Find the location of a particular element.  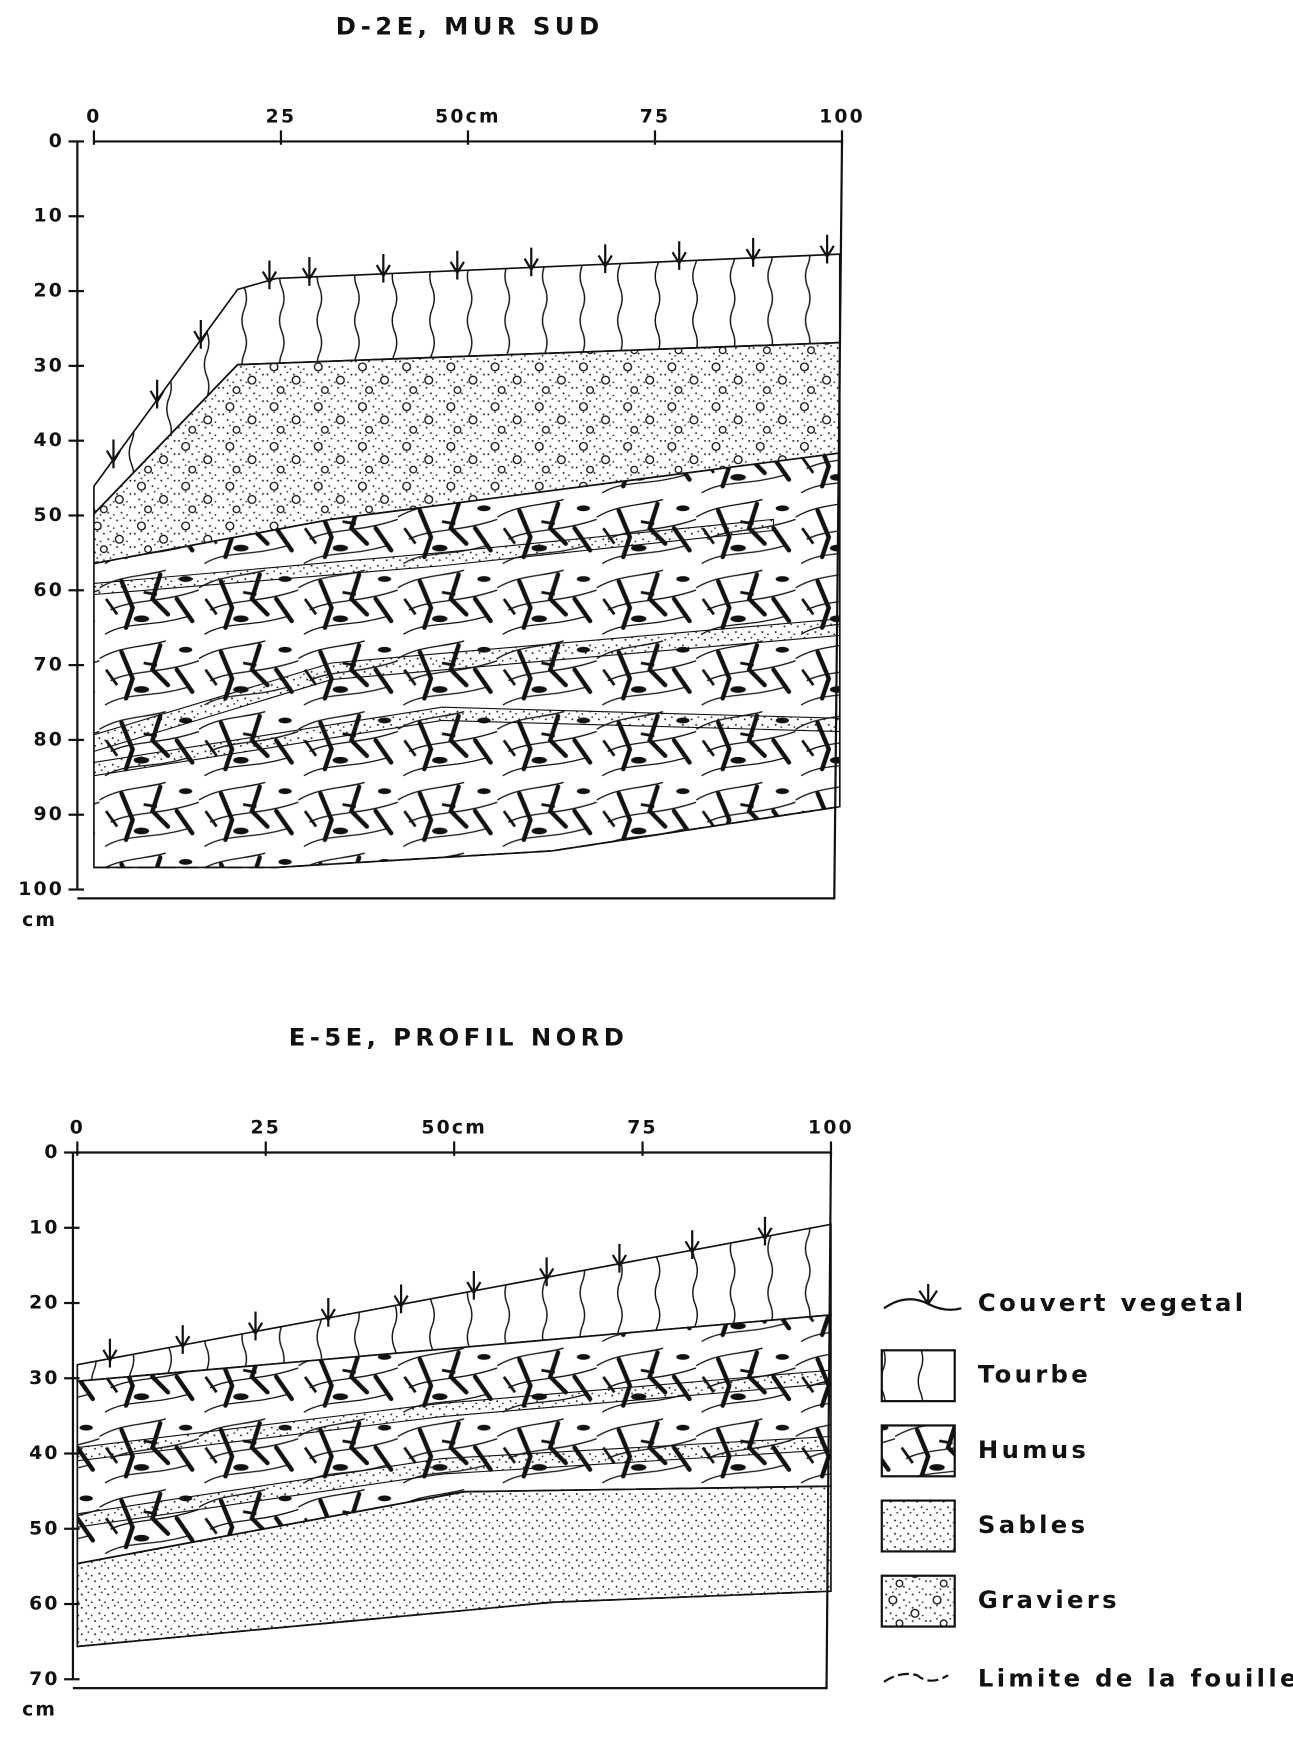

profile-title: D-2E, MUR SUD is located at coordinates (470, 26).